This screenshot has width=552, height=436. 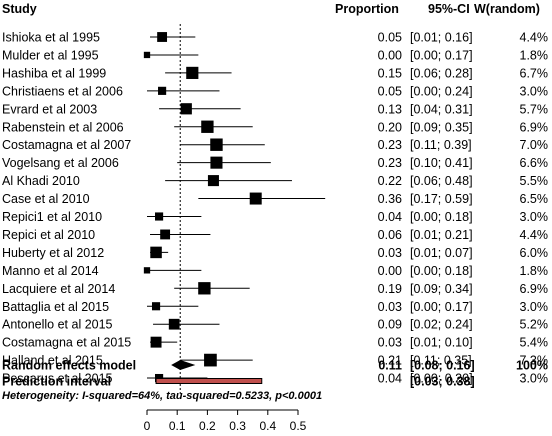 What do you see at coordinates (55, 307) in the screenshot?
I see `study-name: Battaglia et al 2015` at bounding box center [55, 307].